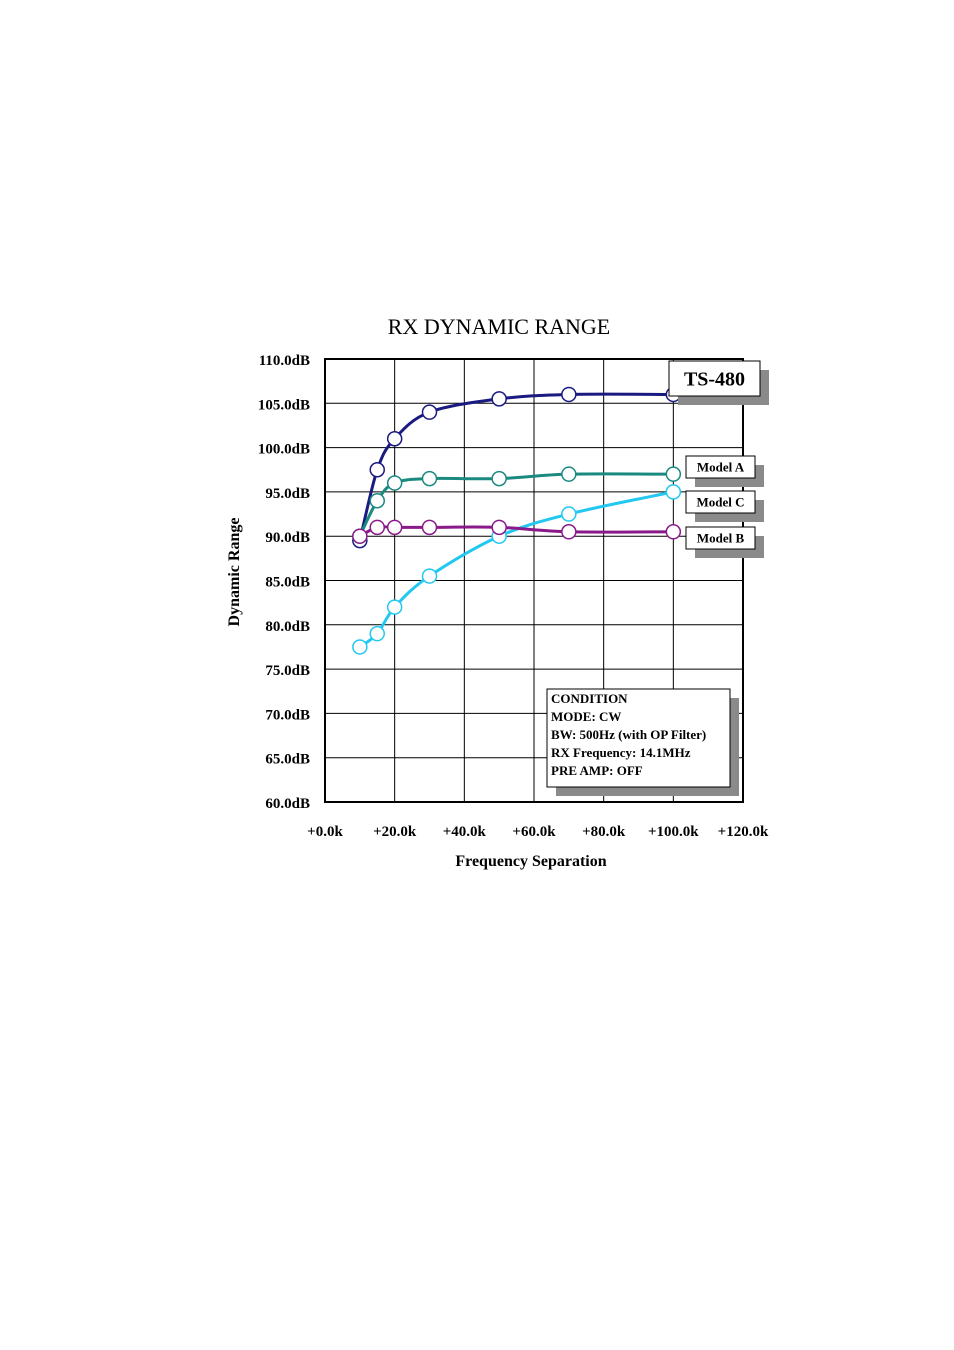 Image resolution: width=954 pixels, height=1350 pixels. What do you see at coordinates (465, 832) in the screenshot?
I see `x-tick-label: +40.0k` at bounding box center [465, 832].